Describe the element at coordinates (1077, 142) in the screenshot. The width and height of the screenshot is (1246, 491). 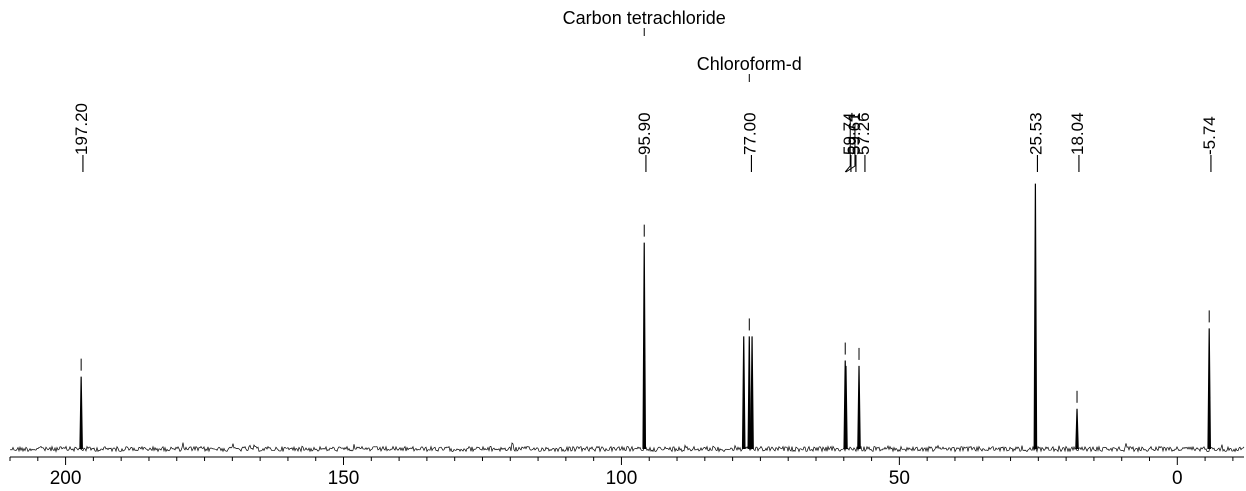
I see `peak-label: —18.04` at that location.